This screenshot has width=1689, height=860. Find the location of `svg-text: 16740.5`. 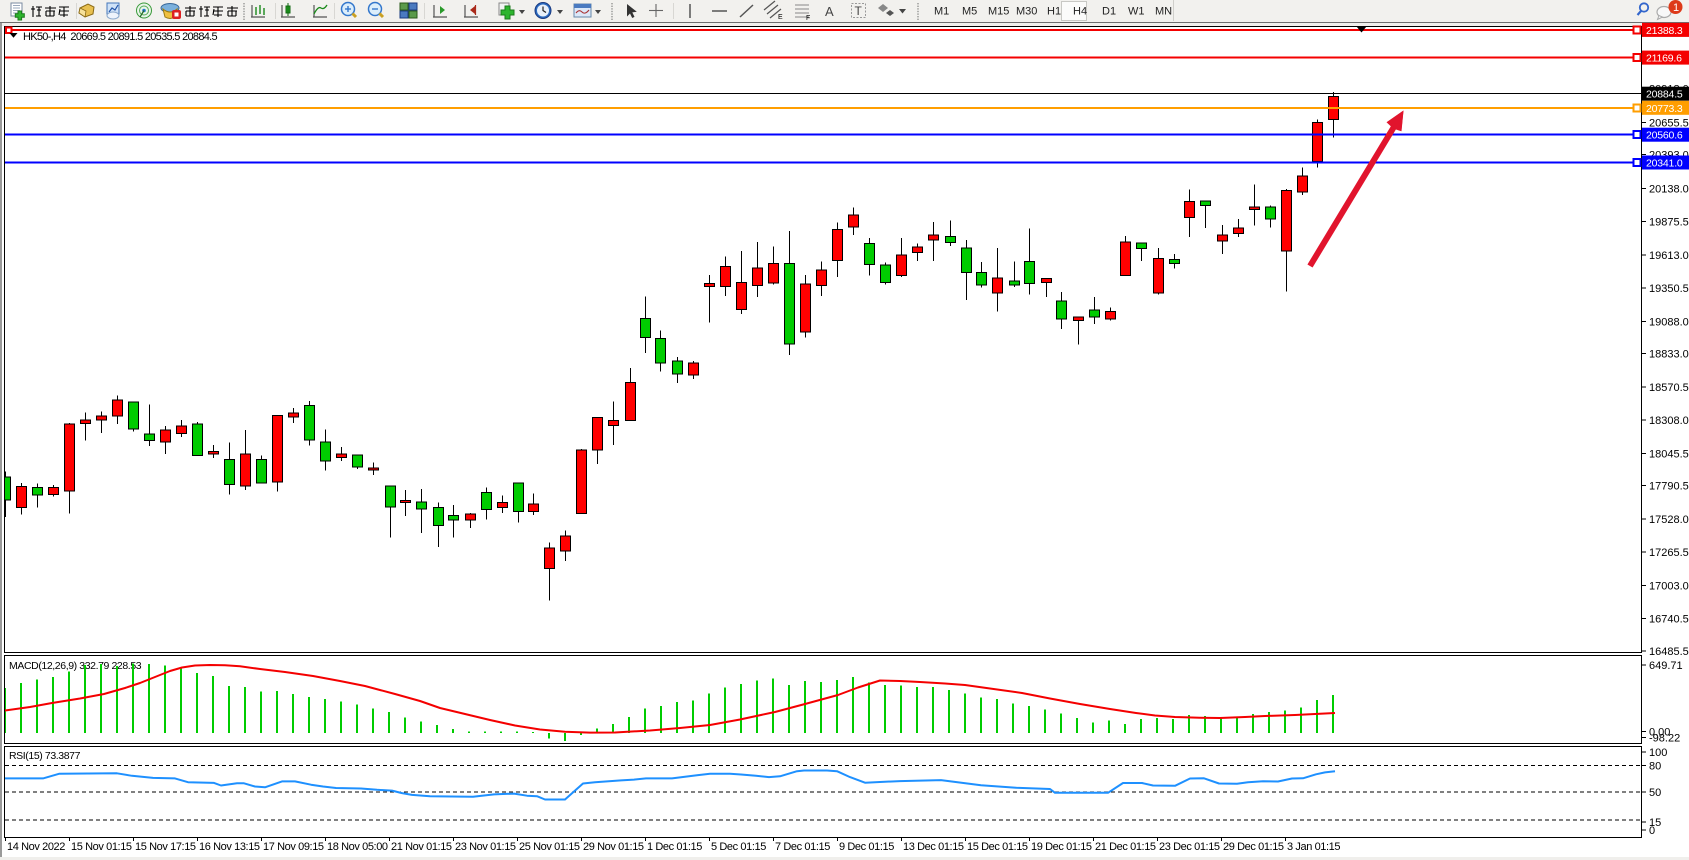

svg-text: 16740.5 is located at coordinates (1669, 620).